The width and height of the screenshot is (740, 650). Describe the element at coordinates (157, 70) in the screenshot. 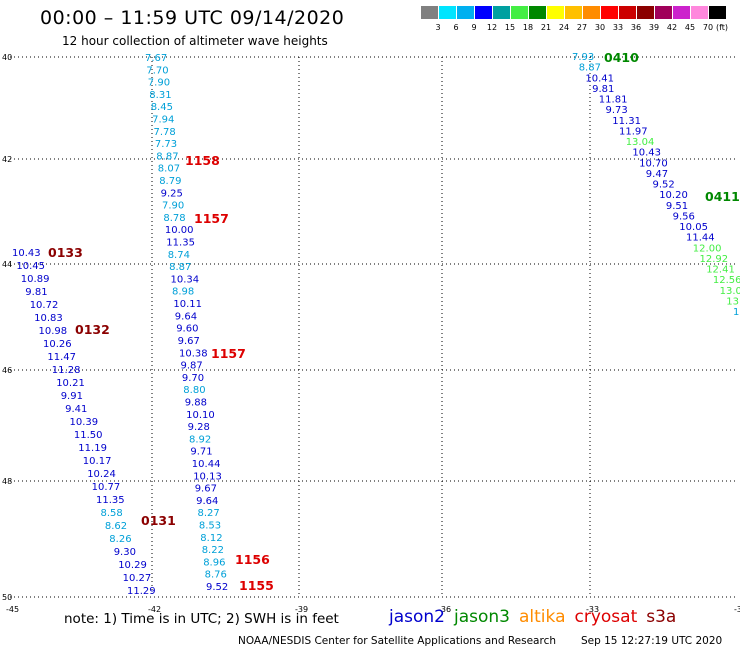

I see `track-a-value: 7.70` at that location.